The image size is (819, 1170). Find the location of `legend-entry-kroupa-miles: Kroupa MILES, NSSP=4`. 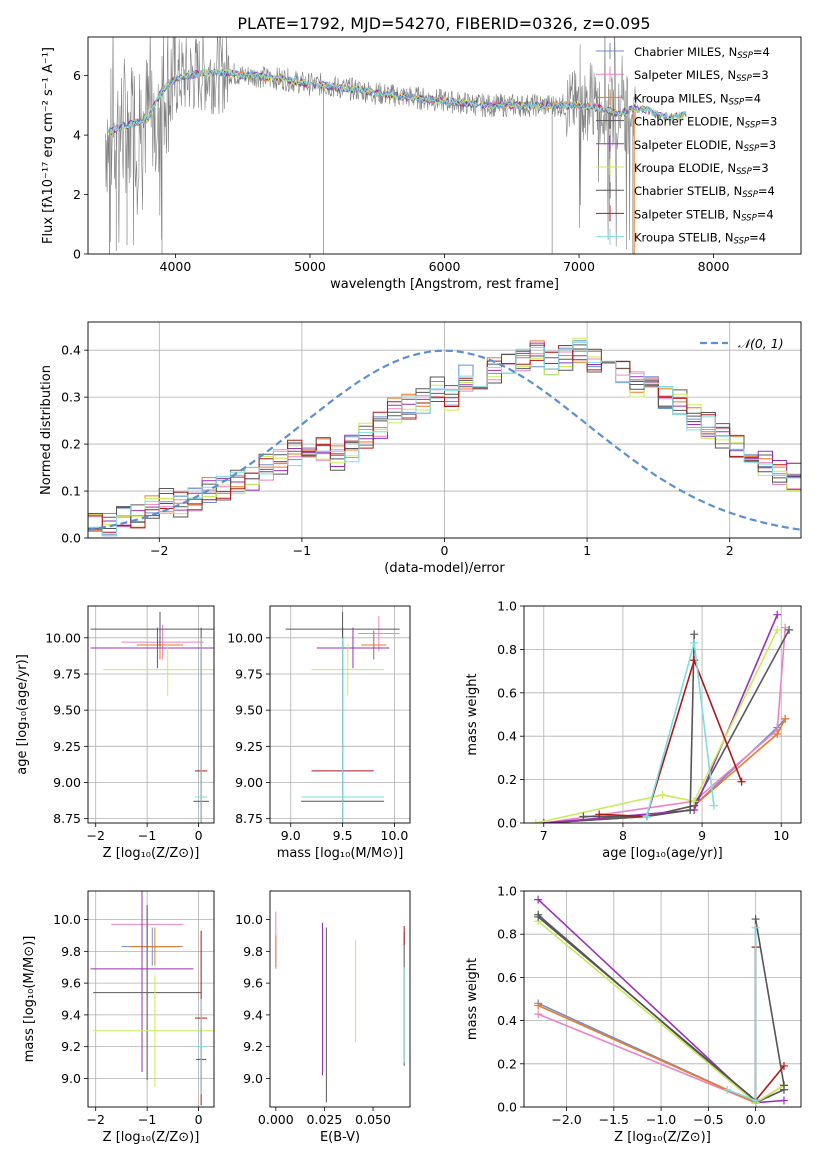

legend-entry-kroupa-miles: Kroupa MILES, NSSP=4 is located at coordinates (697, 99).